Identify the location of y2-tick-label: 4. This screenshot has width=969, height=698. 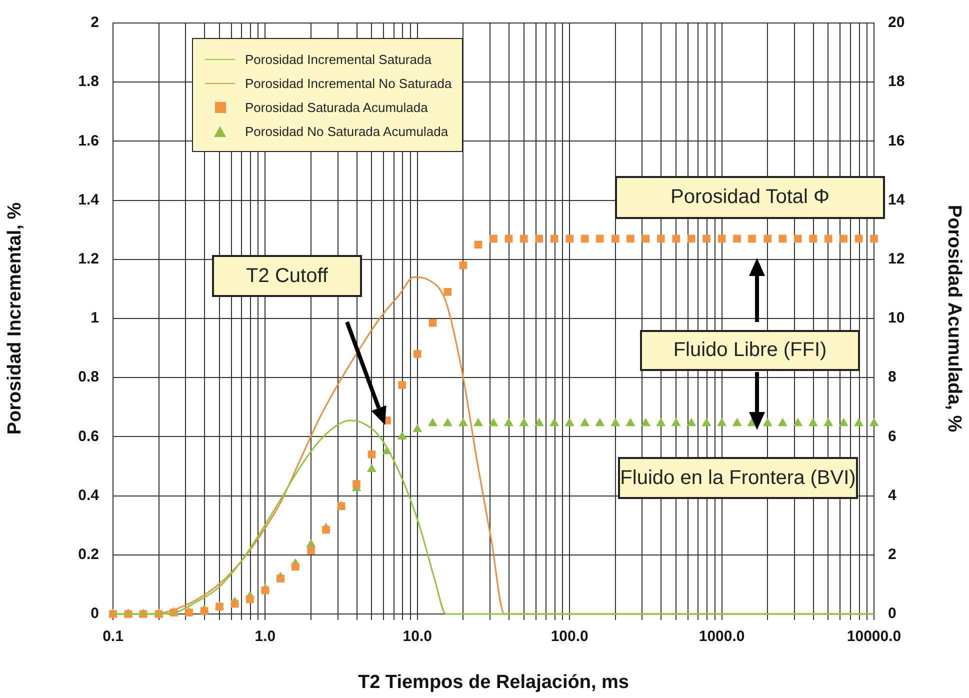
(892, 495).